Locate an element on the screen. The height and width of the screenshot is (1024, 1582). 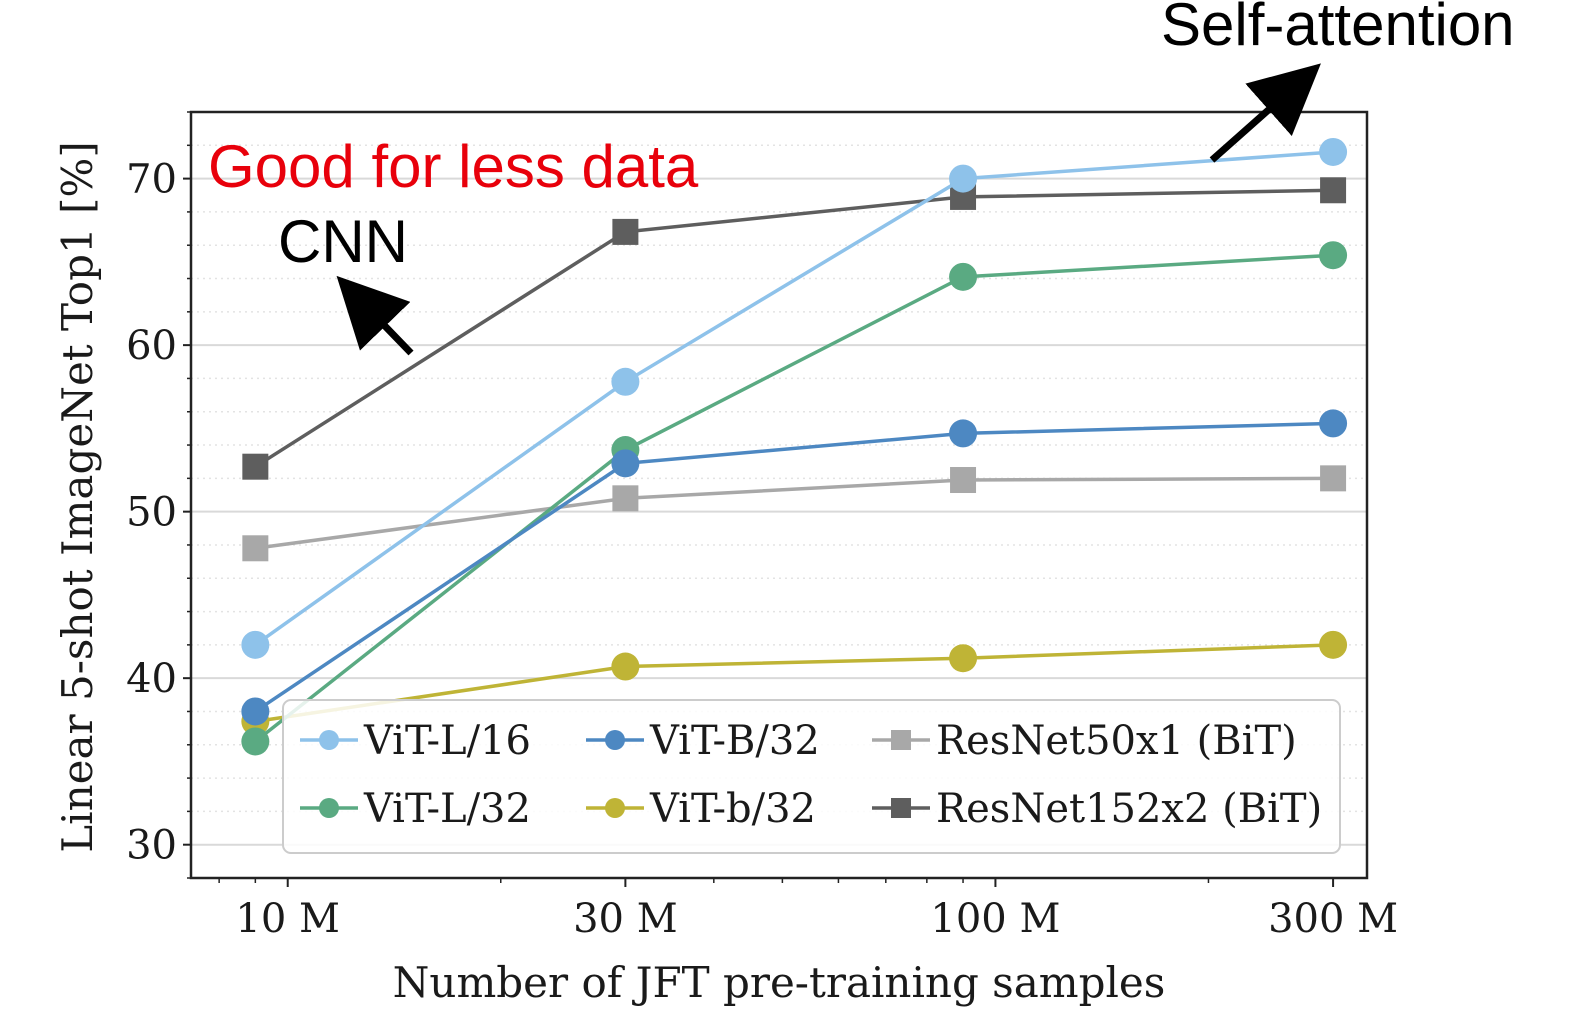
y-axis-title: Linear 5-shot ImageNet Top1 [%] is located at coordinates (77, 496).